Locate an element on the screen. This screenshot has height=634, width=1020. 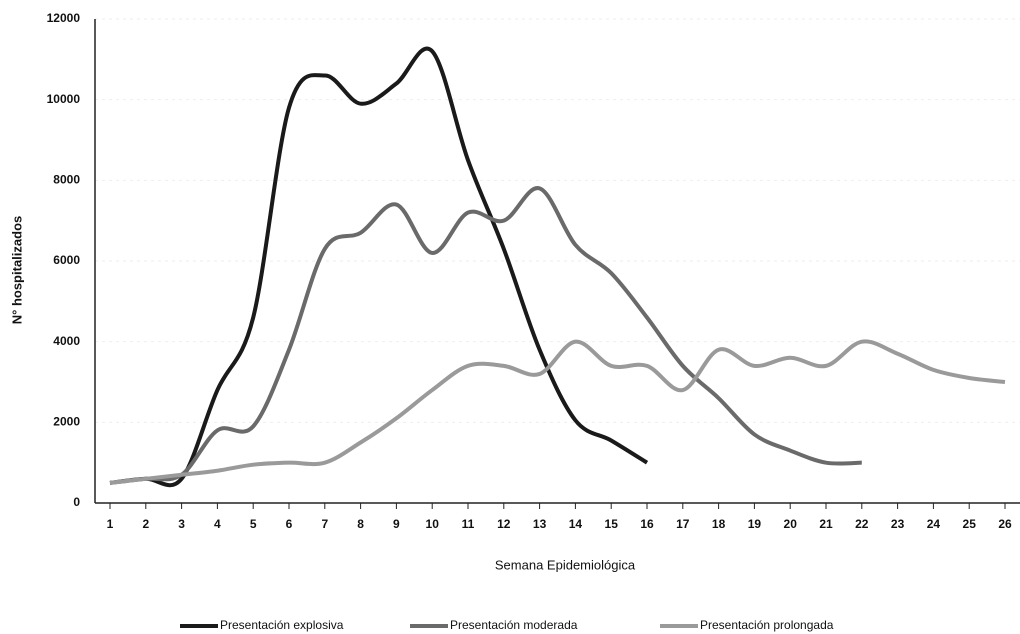
x-tick-label: 18 is located at coordinates (719, 524).